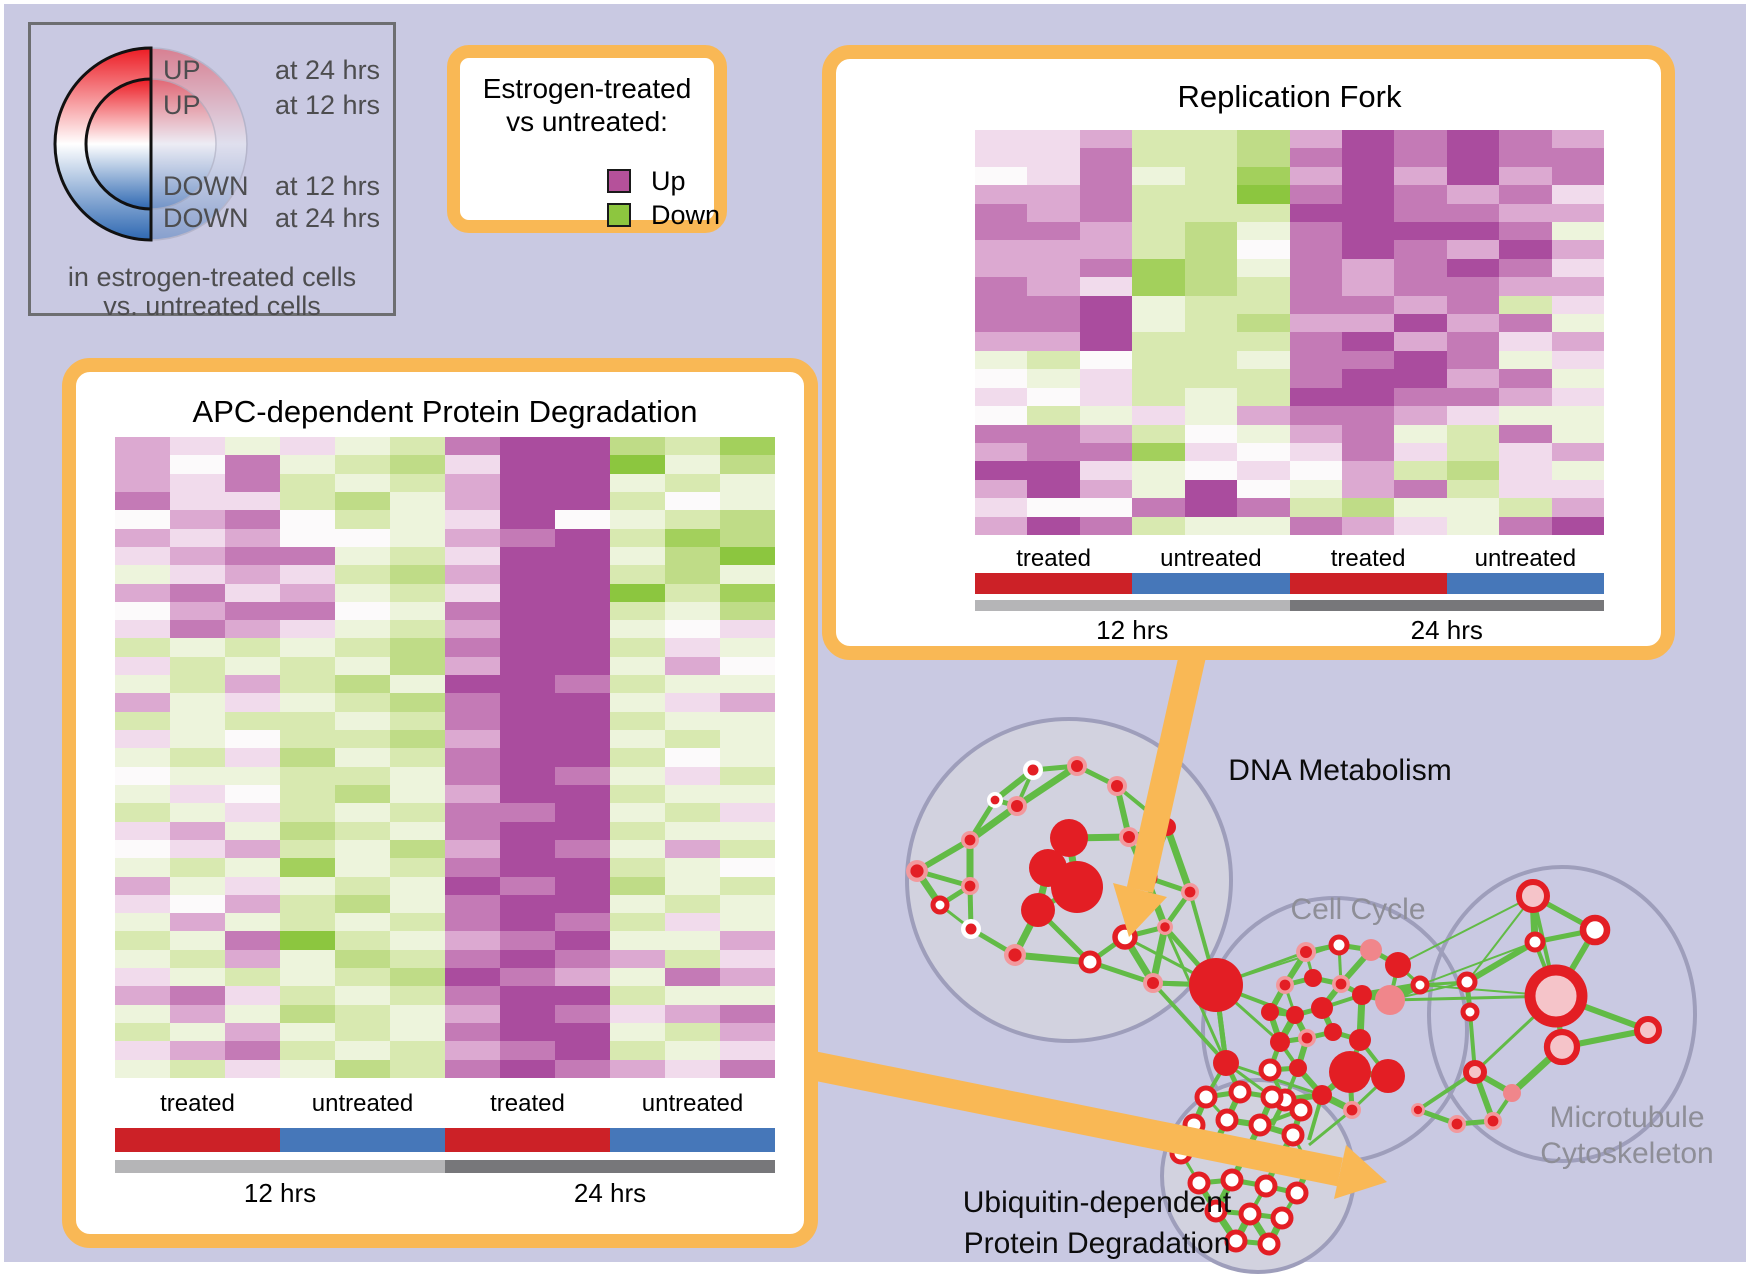 Image resolution: width=1750 pixels, height=1279 pixels. Describe the element at coordinates (1211, 558) in the screenshot. I see `condition-label: untreated` at that location.